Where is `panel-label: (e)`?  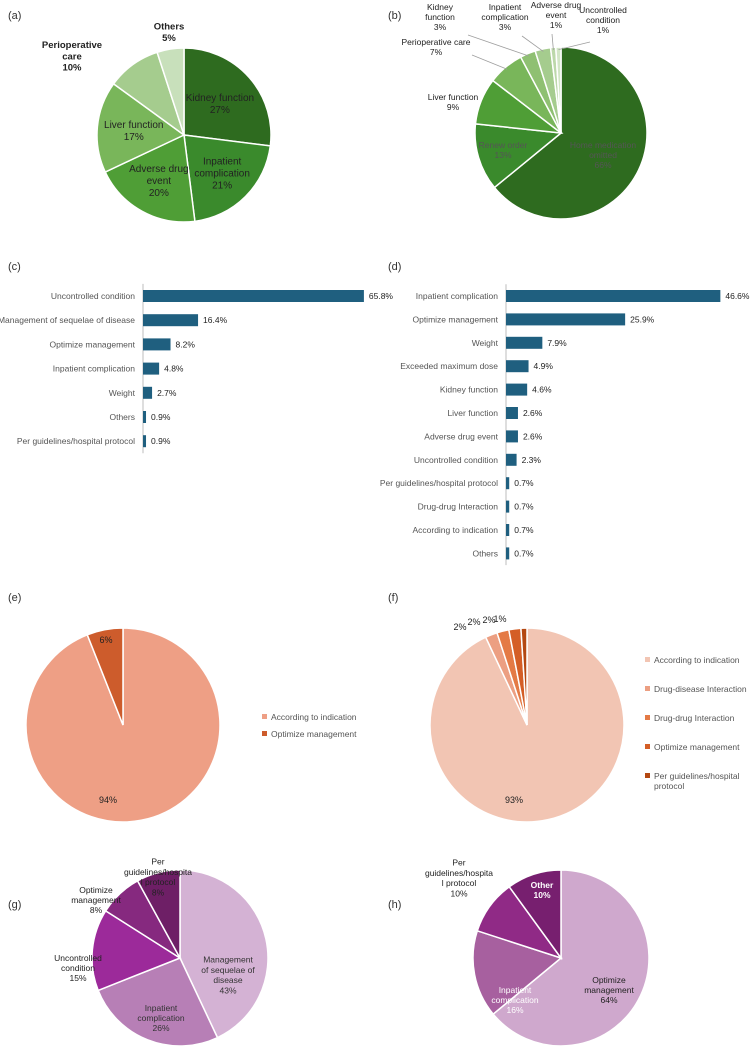
panel-label: (e) is located at coordinates (14, 598).